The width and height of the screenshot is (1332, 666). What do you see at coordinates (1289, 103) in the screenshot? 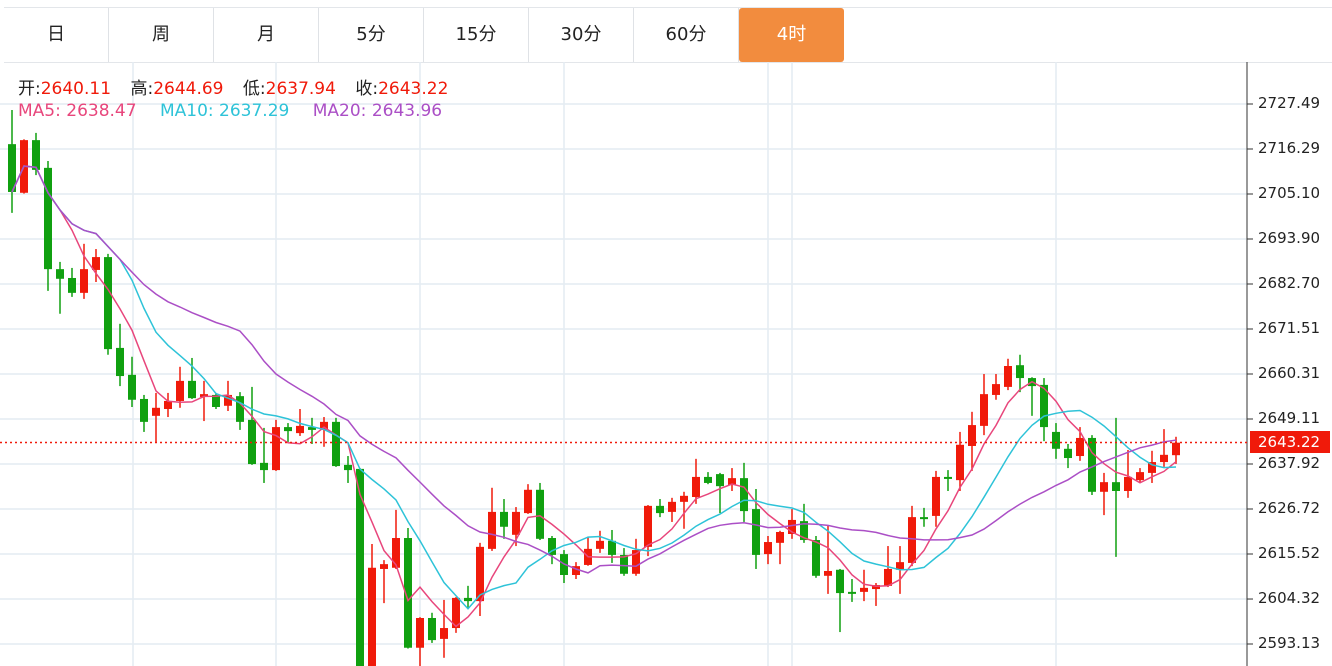
I see `y-tick-label: 2727.49` at bounding box center [1289, 103].